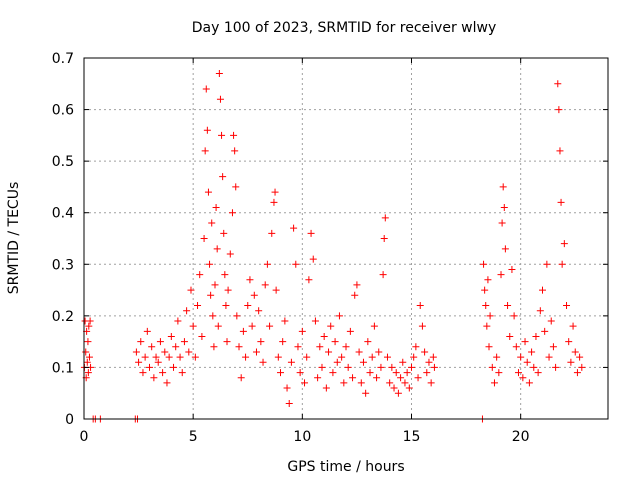  What do you see at coordinates (63, 265) in the screenshot?
I see `y-tick-label: 0.3` at bounding box center [63, 265].